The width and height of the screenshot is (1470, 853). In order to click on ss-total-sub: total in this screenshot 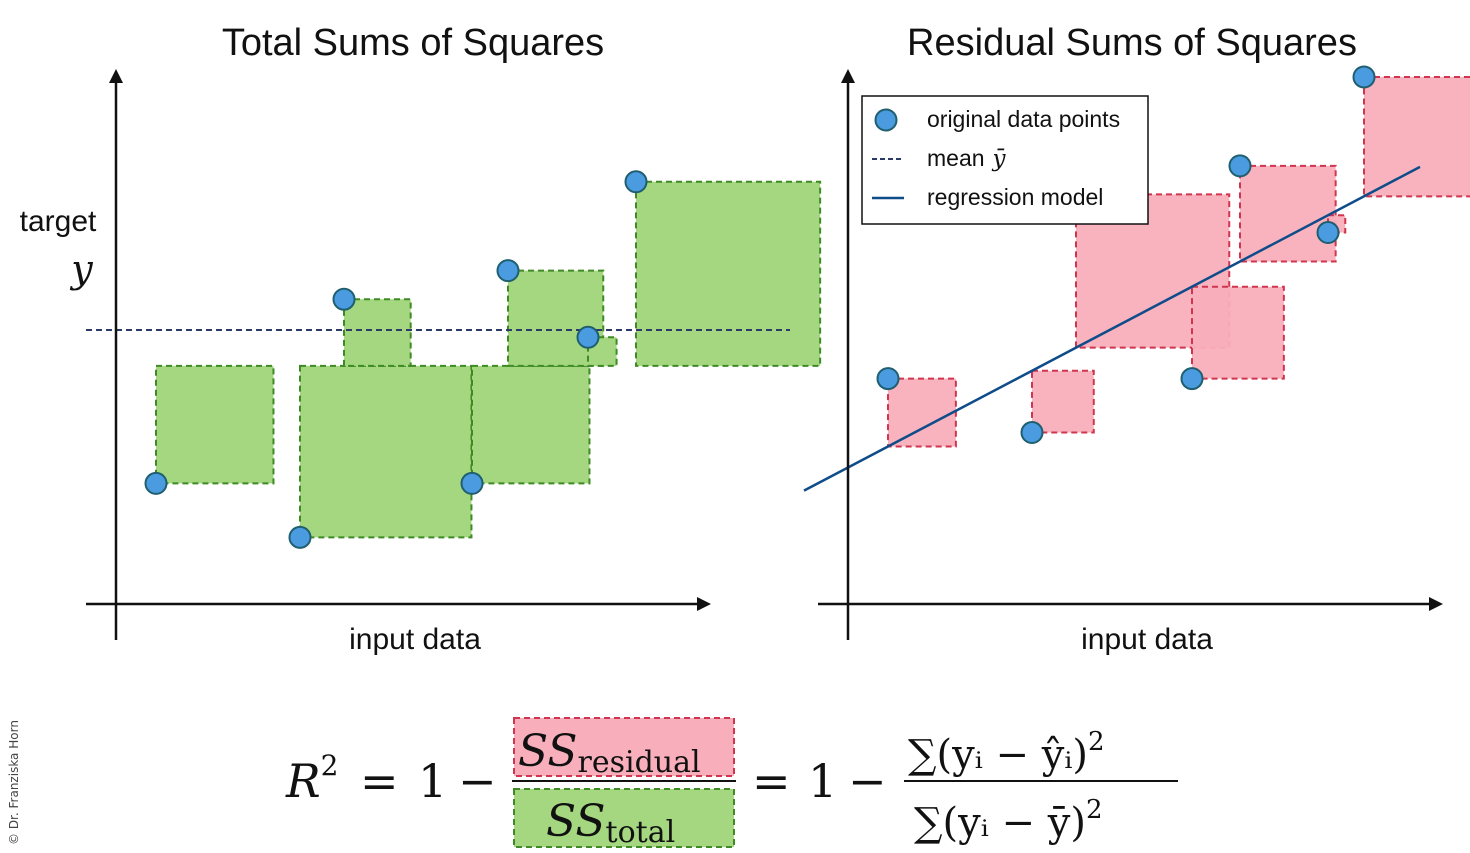, I will do `click(641, 832)`.